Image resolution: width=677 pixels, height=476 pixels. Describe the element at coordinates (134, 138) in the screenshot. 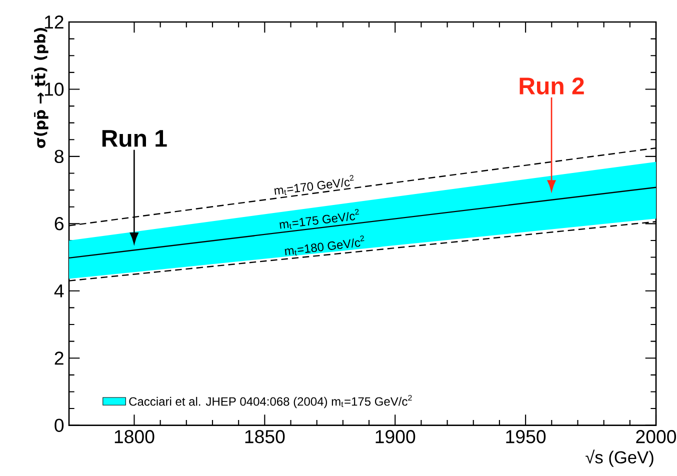

I see `annotation: Run 1` at that location.